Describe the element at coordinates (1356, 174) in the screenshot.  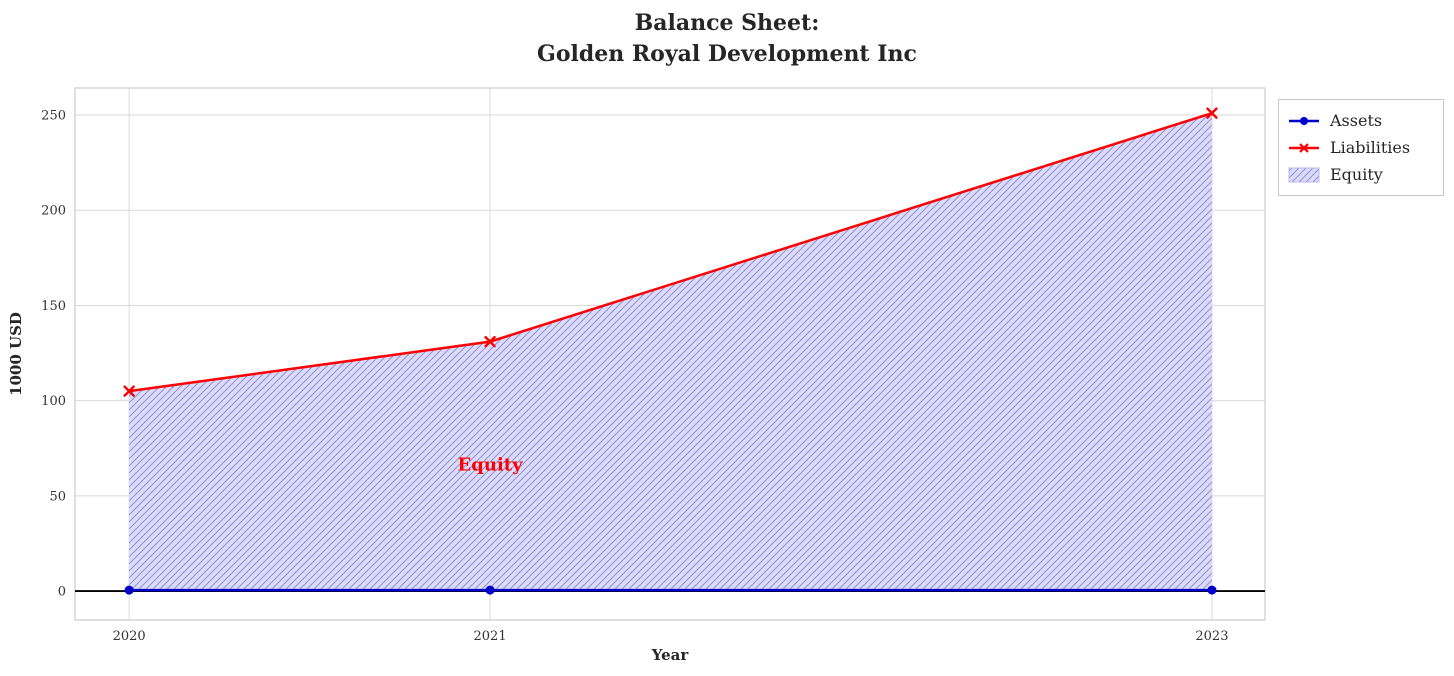
I see `legend-label-equity: Equity` at that location.